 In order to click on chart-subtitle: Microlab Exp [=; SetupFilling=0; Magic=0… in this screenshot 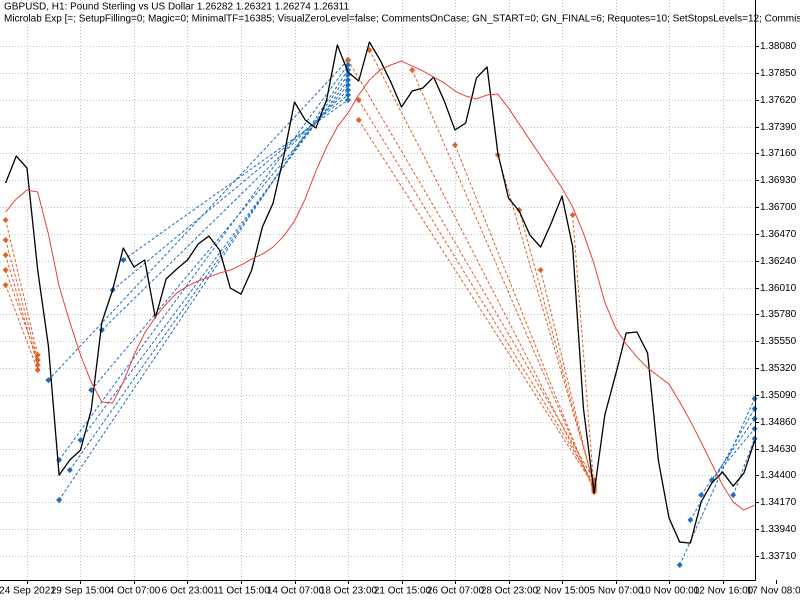, I will do `click(402, 19)`.